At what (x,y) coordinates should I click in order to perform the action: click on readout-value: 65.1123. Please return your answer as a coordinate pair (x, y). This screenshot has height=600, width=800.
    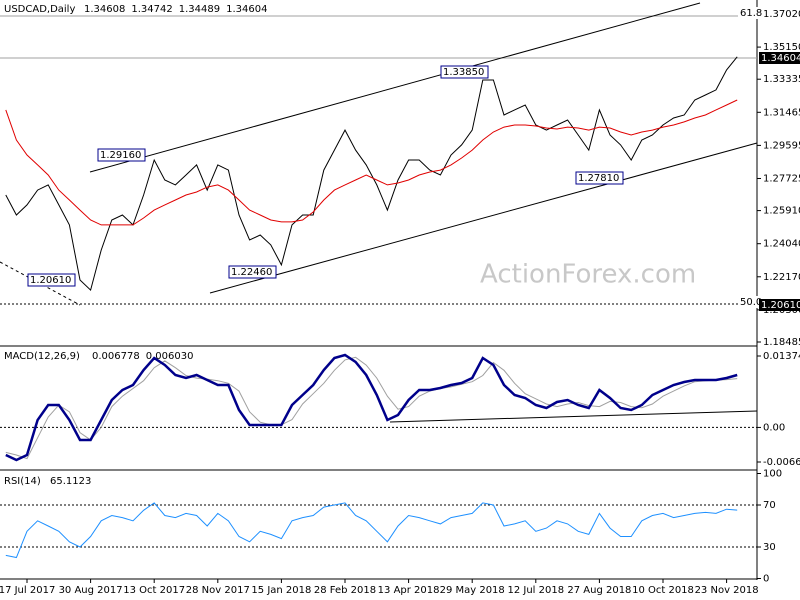
    Looking at the image, I should click on (70, 481).